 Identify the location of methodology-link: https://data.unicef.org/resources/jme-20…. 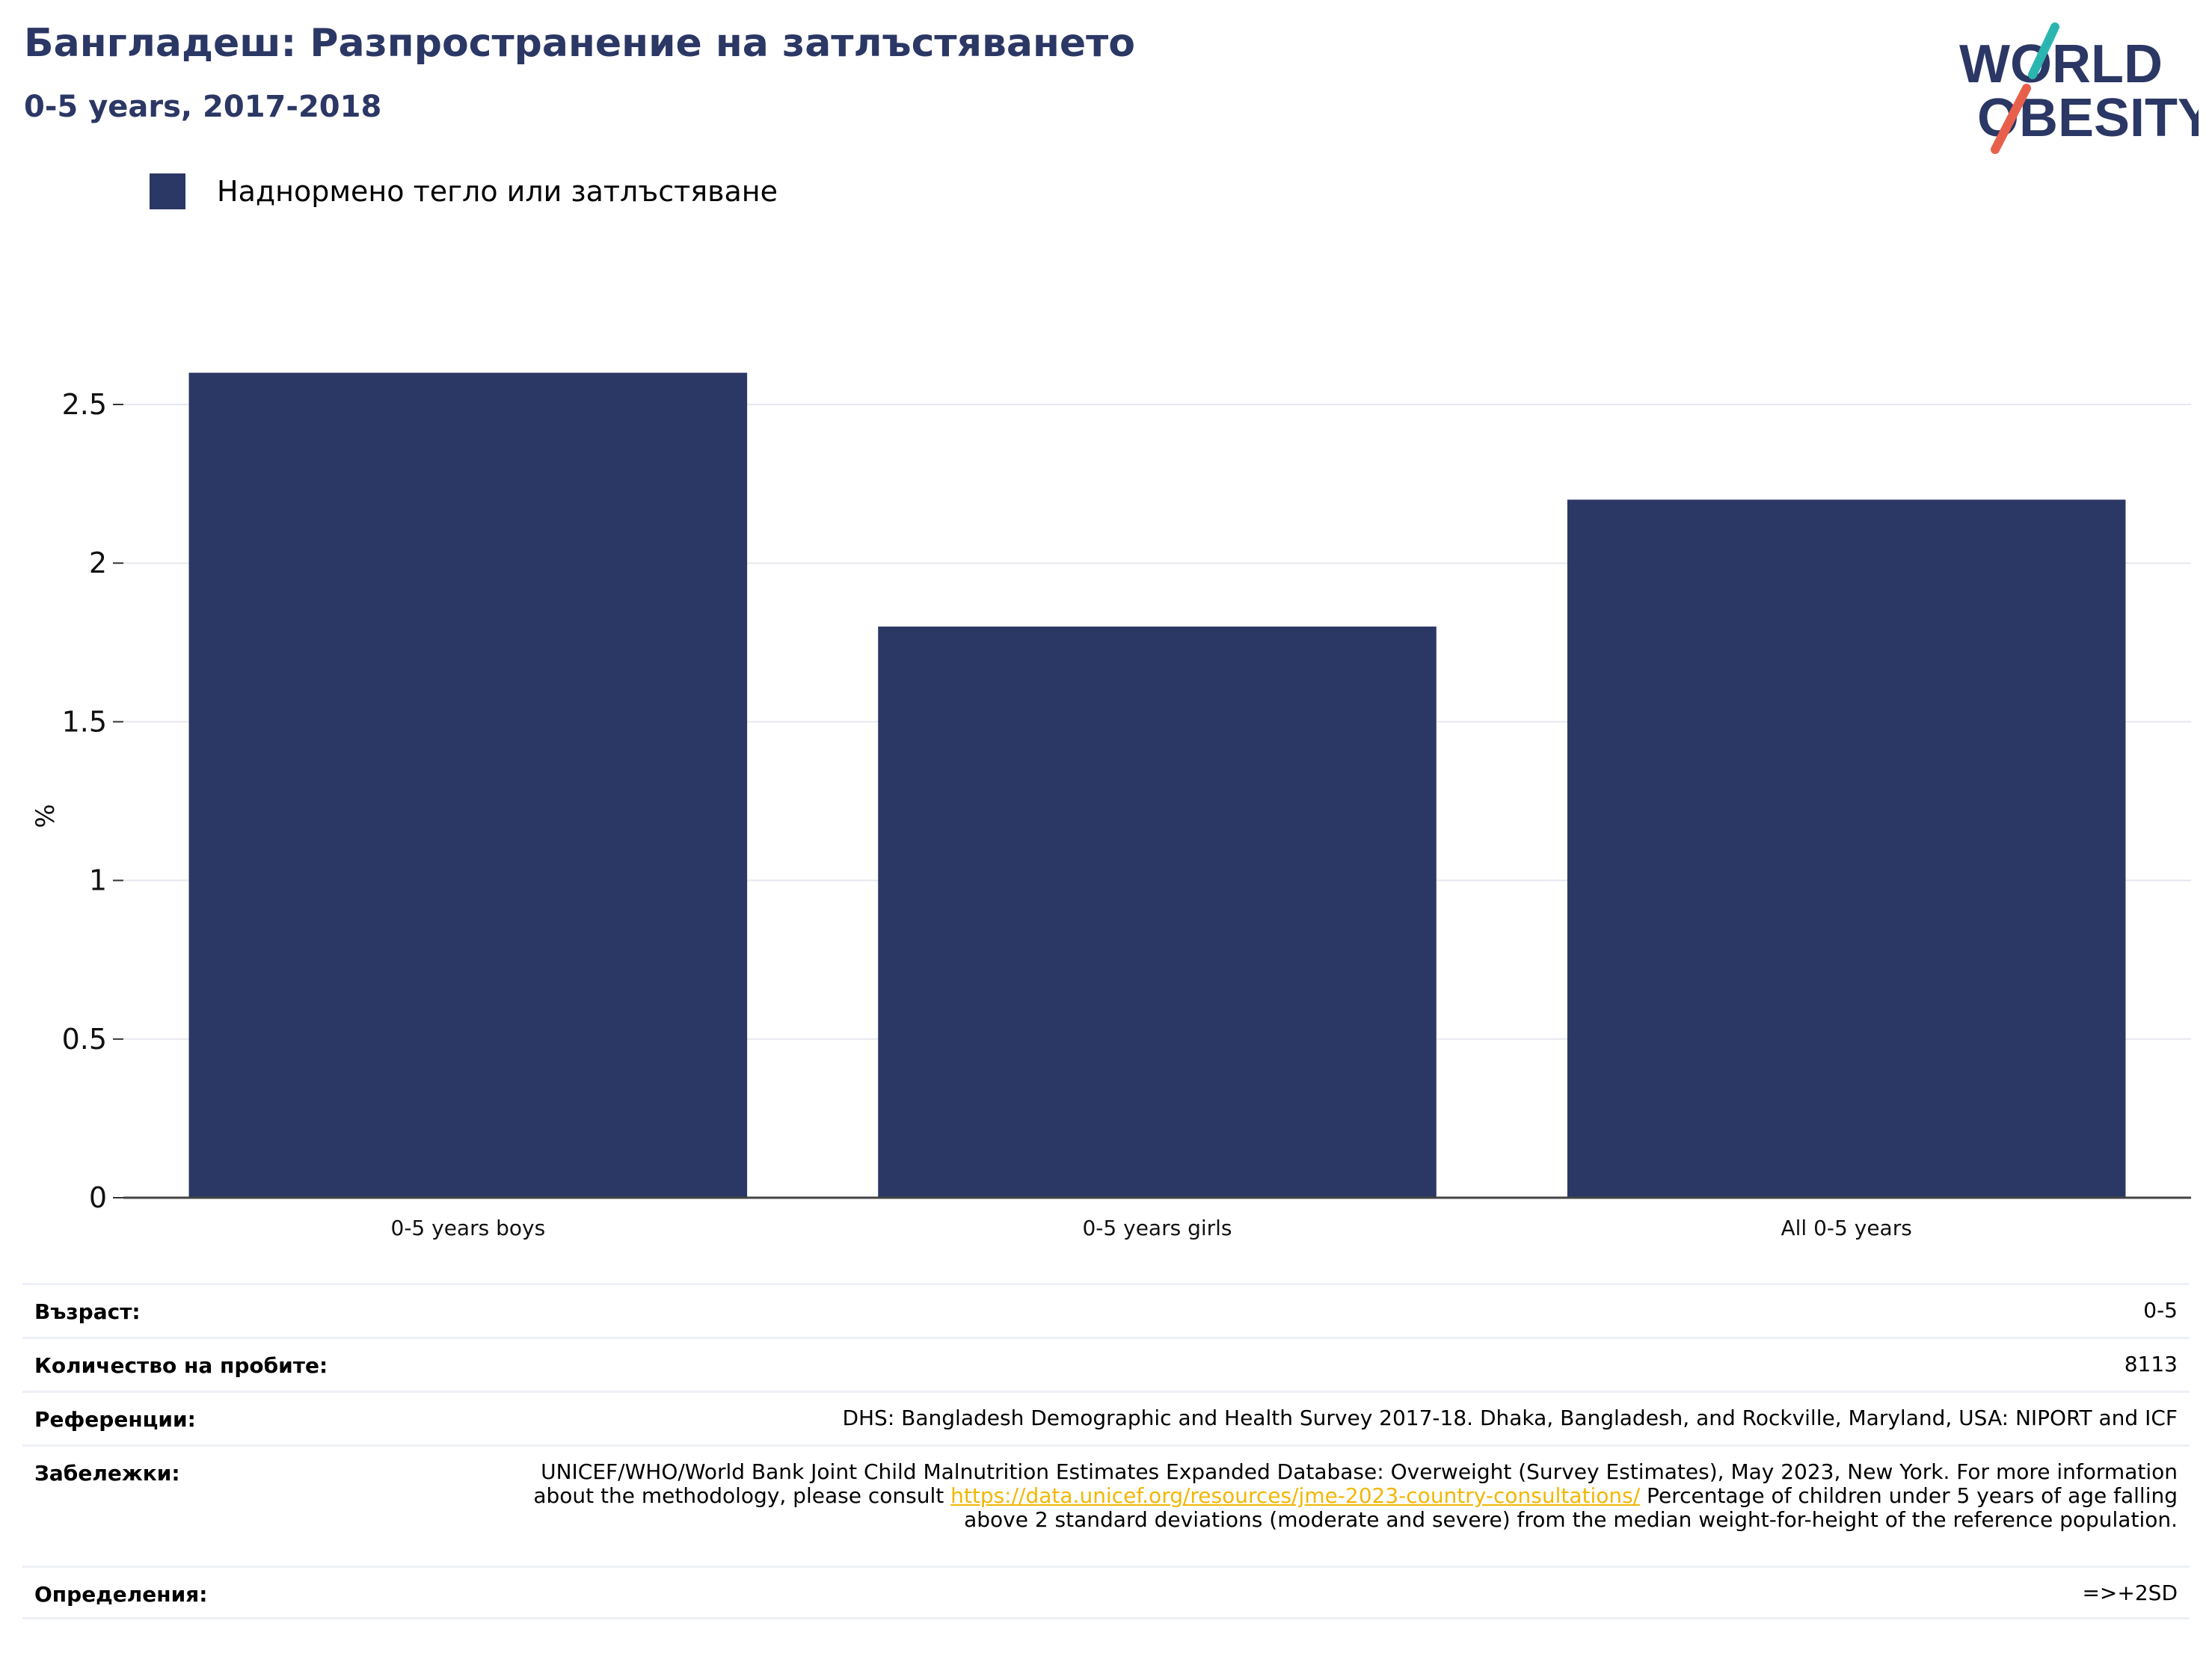
(1295, 1495).